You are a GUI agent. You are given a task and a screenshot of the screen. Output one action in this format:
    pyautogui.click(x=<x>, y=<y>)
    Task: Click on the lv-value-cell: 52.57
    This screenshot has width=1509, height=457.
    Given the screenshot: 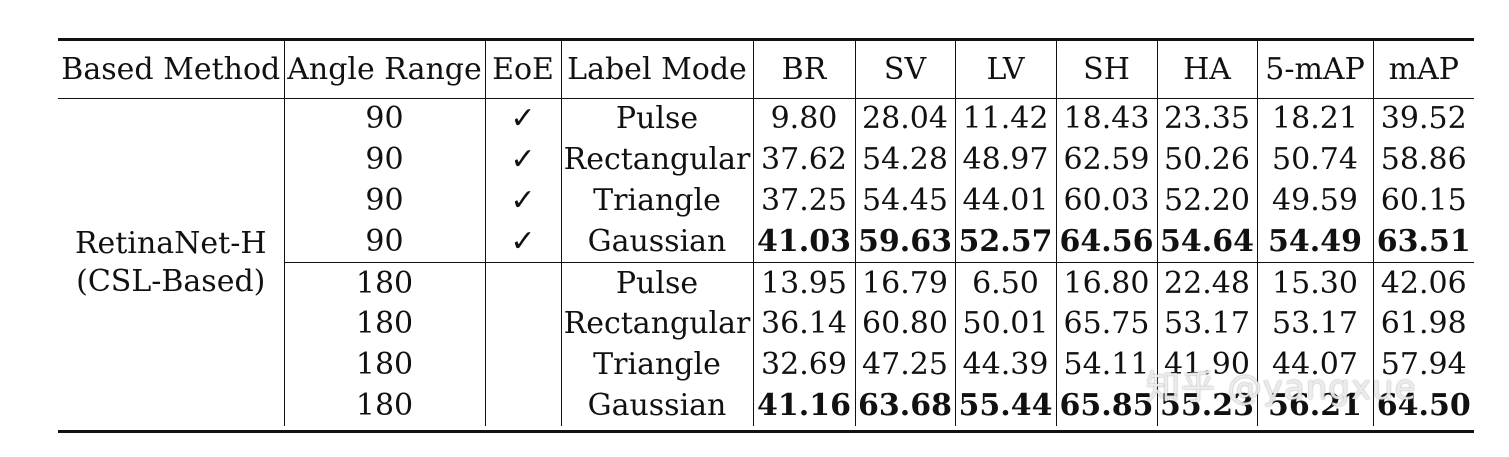 What is the action you would take?
    pyautogui.click(x=1006, y=242)
    